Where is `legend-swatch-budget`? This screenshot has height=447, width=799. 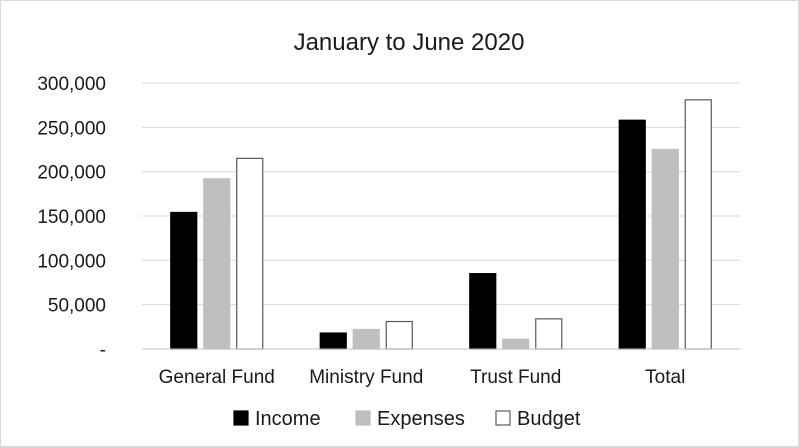
legend-swatch-budget is located at coordinates (503, 418).